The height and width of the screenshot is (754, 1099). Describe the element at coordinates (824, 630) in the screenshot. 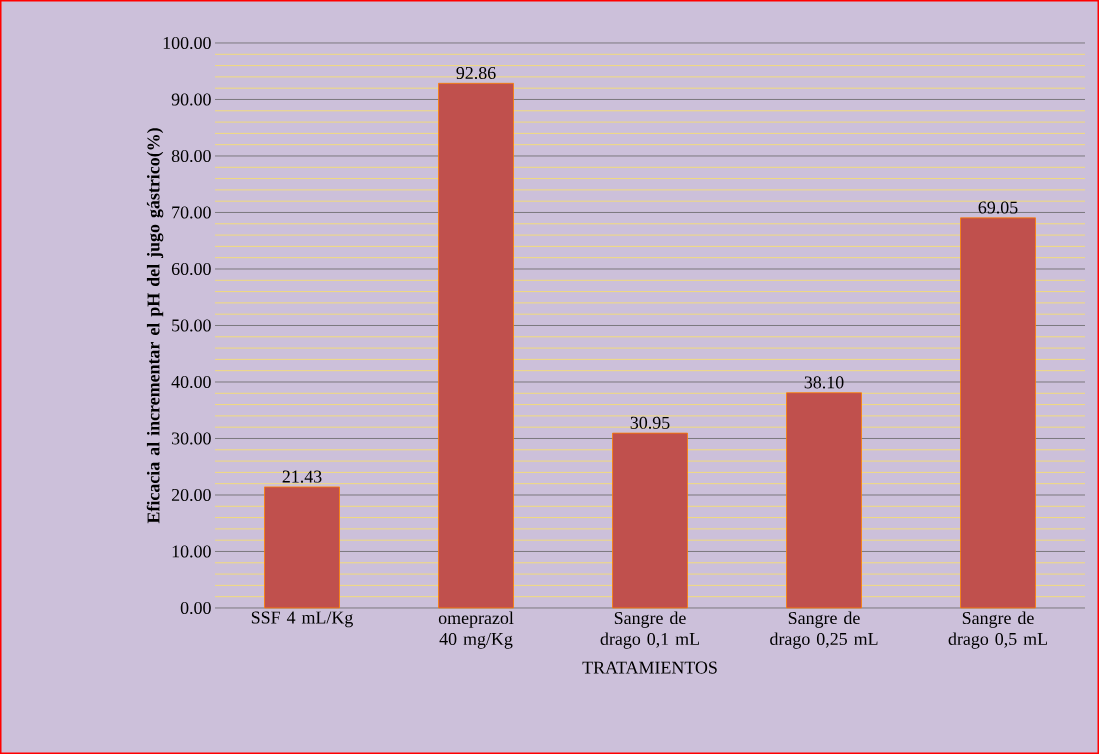

I see `x-tick-label: Sangre de drago 0,25 mL` at that location.